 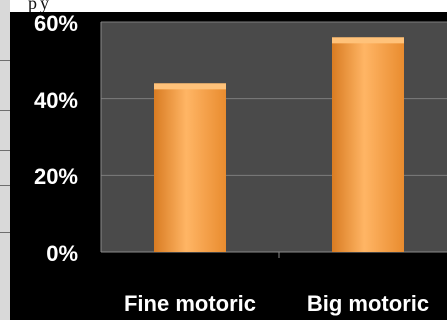 I want to click on y-tick-label-3: 60%, so click(x=56, y=23).